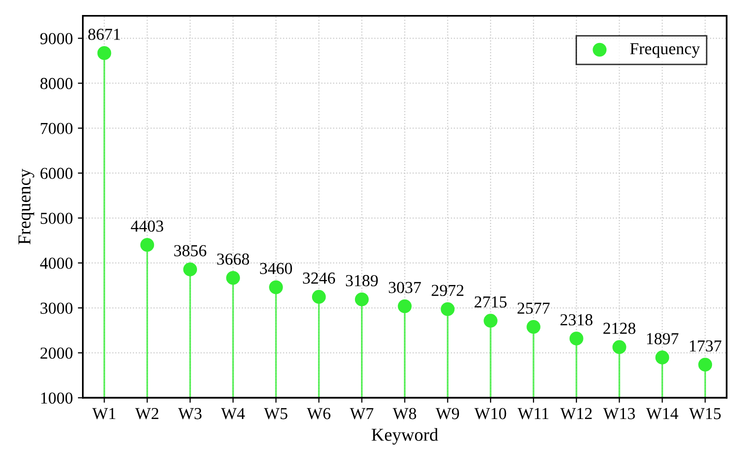 The width and height of the screenshot is (753, 452). Describe the element at coordinates (104, 414) in the screenshot. I see `x-tick-label: W1` at that location.